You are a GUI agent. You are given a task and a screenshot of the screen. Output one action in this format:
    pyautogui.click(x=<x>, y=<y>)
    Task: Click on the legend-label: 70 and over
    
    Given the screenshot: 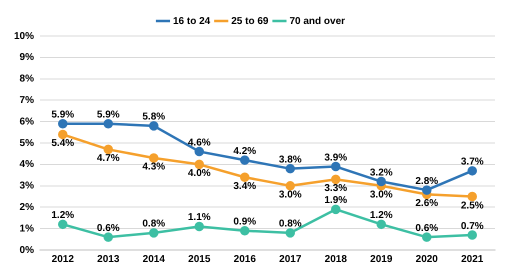 What is the action you would take?
    pyautogui.click(x=317, y=21)
    